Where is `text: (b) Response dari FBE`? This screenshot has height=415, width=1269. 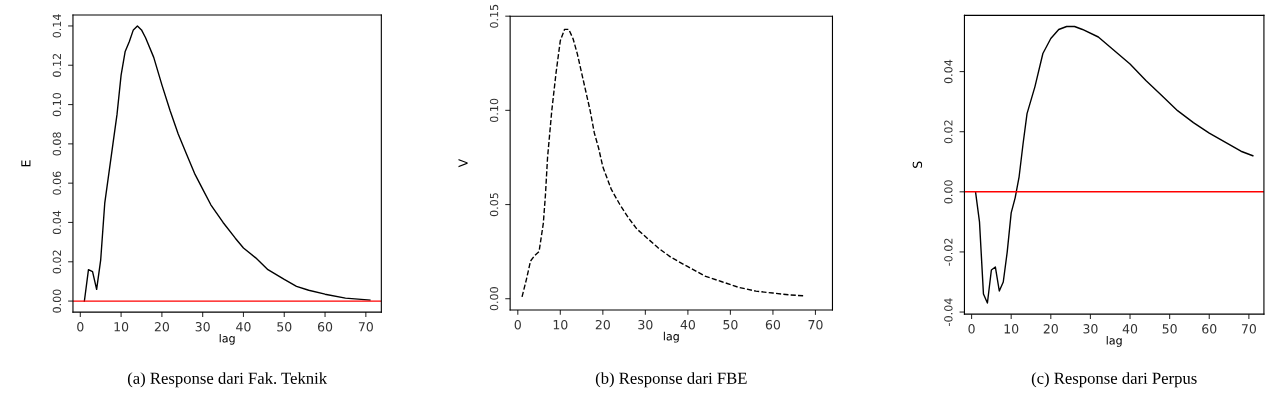
text: (b) Response dari FBE is located at coordinates (671, 380).